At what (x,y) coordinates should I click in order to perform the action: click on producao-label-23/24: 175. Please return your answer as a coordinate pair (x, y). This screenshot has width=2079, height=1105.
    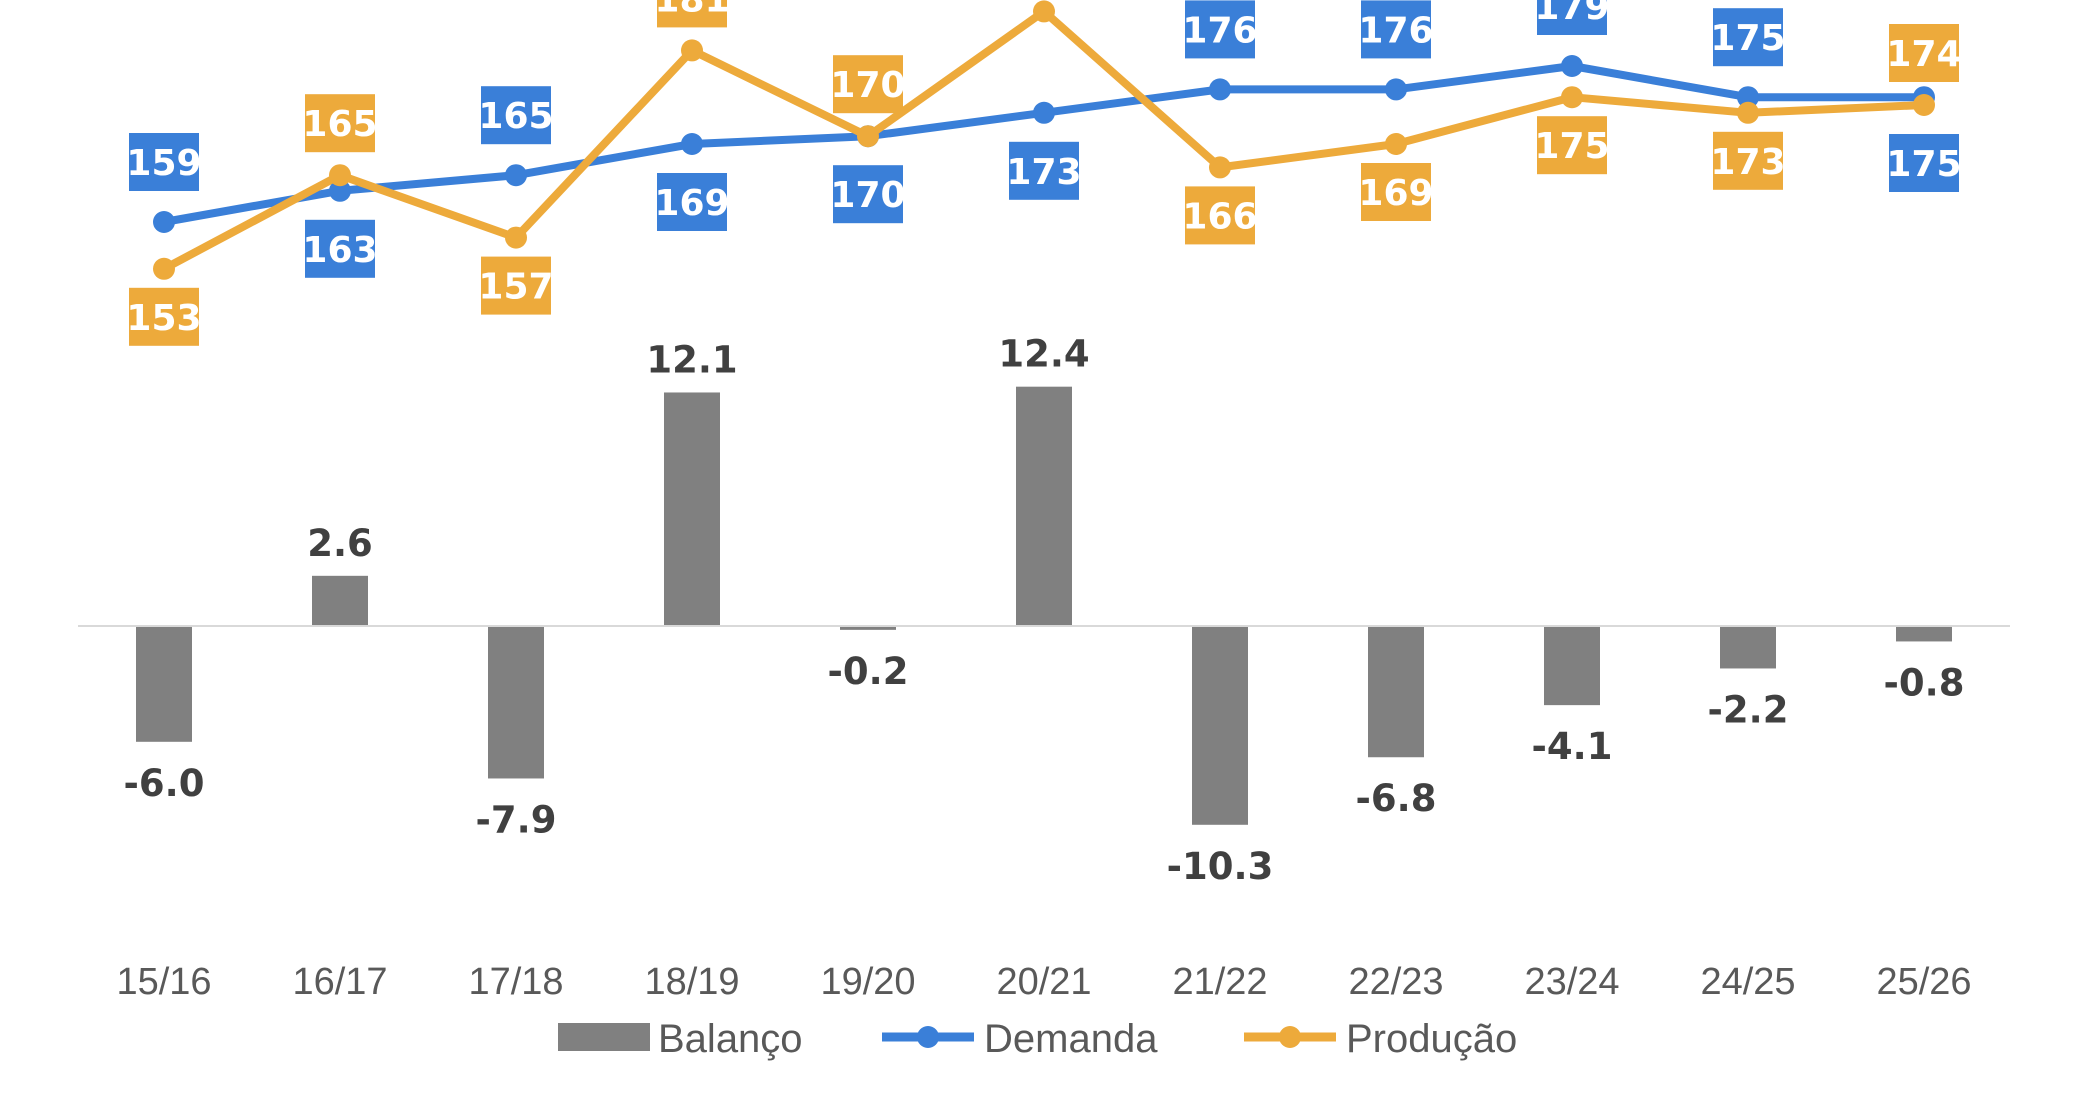
    Looking at the image, I should click on (1571, 146).